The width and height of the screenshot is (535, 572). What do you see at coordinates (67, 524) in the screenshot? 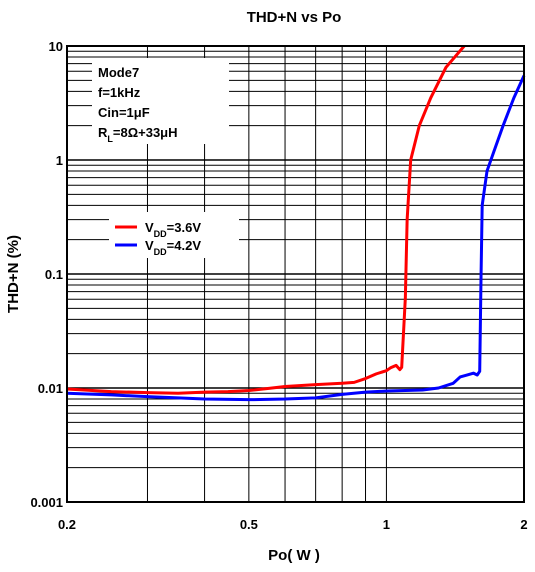
I see `x-tick-label: 0.2` at bounding box center [67, 524].